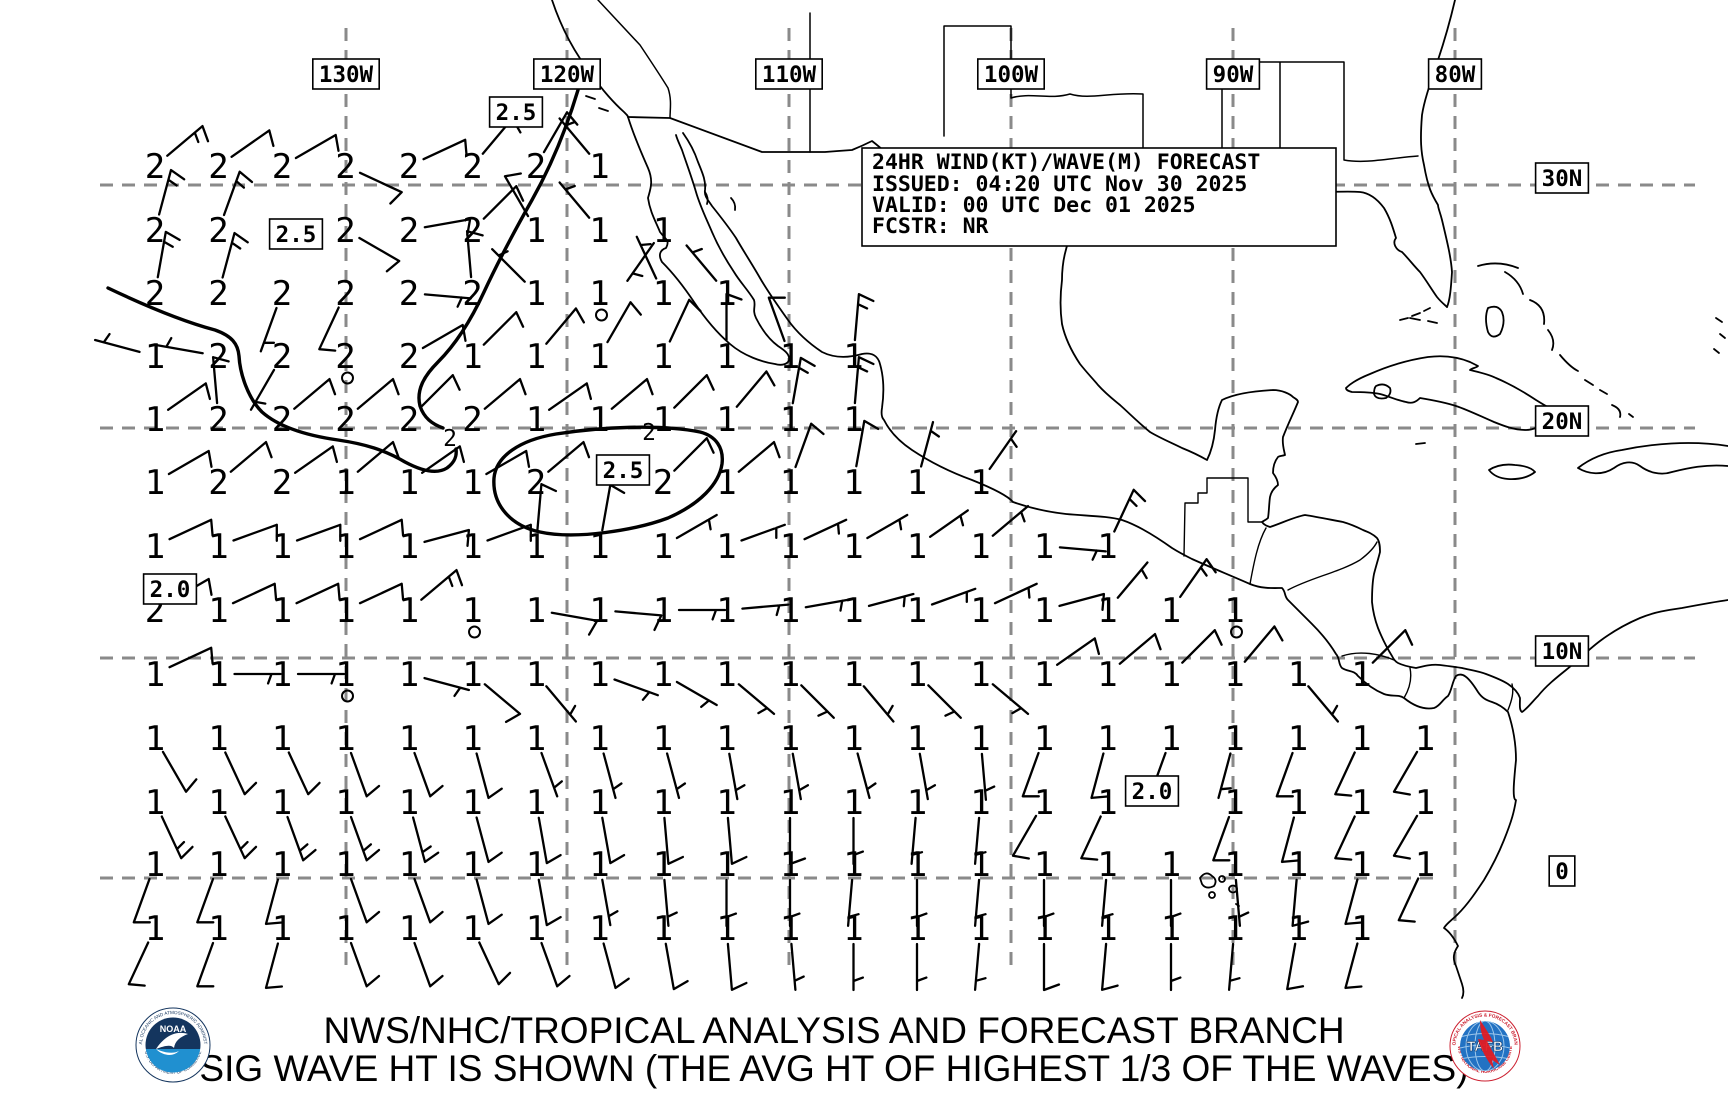 Image resolution: width=1728 pixels, height=1100 pixels. What do you see at coordinates (623, 471) in the screenshot?
I see `contour-label-2-text: 2.5` at bounding box center [623, 471].